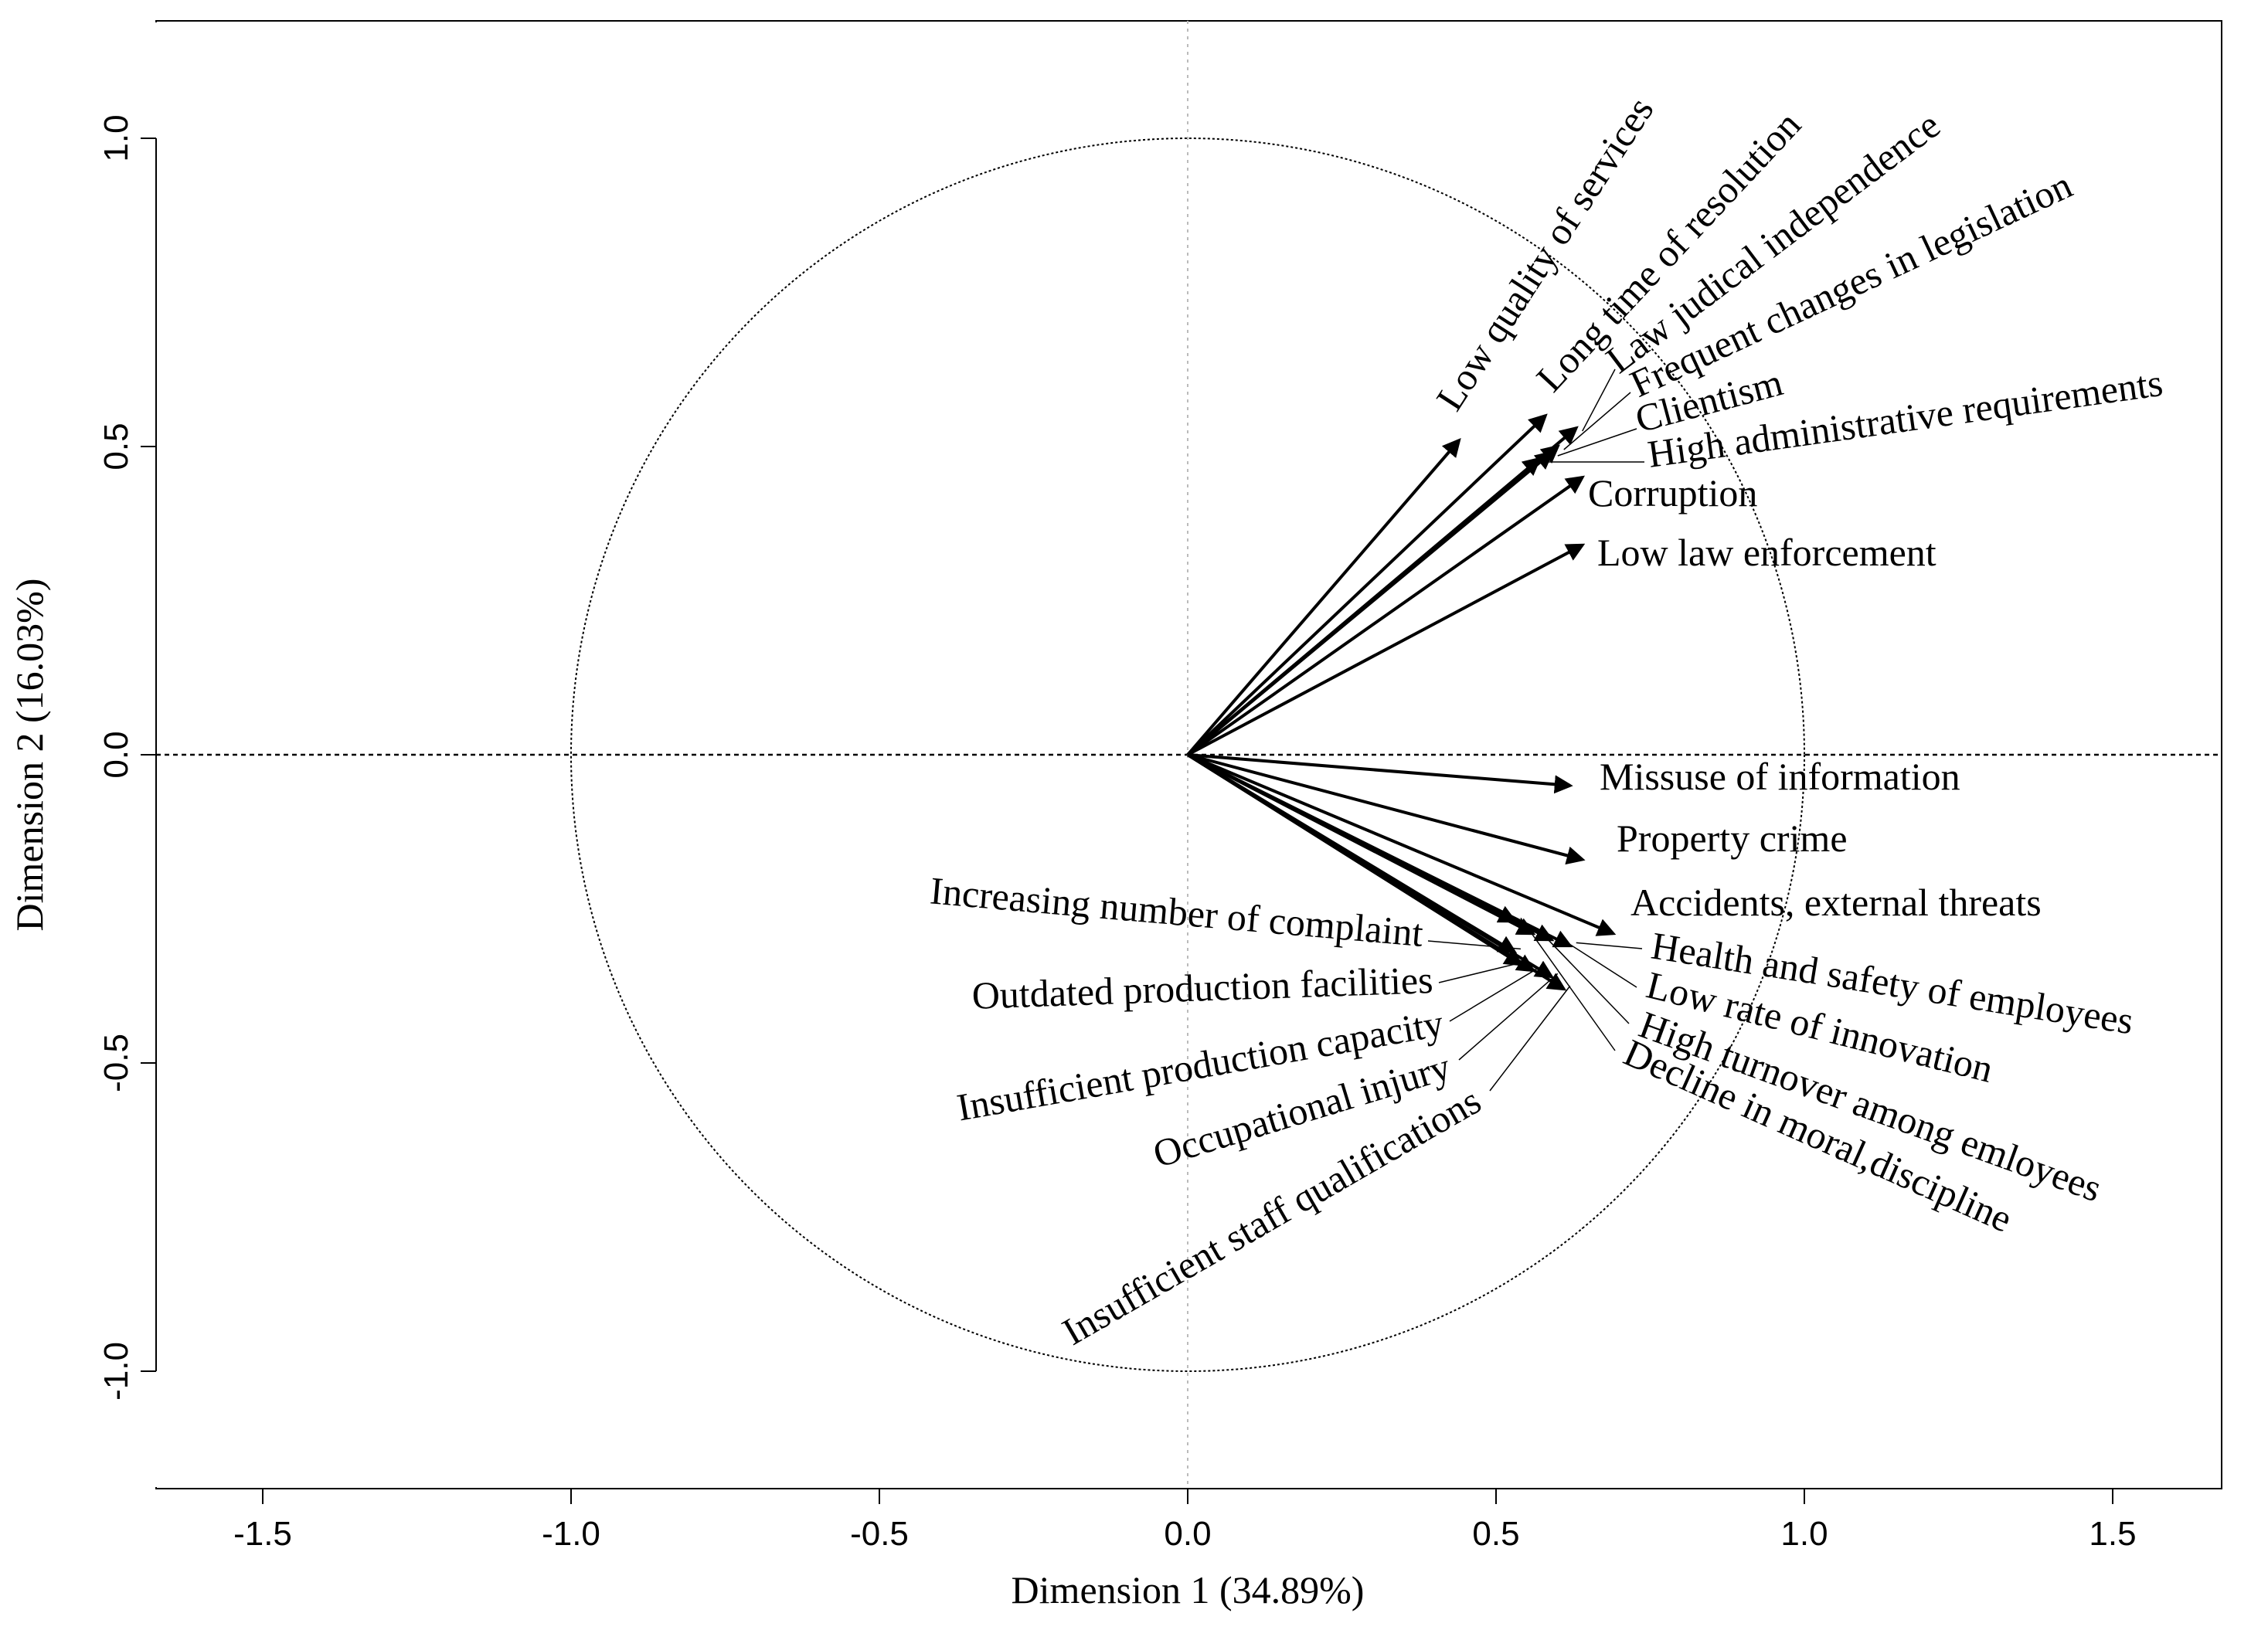 The image size is (2268, 1630). Describe the element at coordinates (1188, 1590) in the screenshot. I see `x-axis-title: Dimension 1 (34.89%)` at that location.